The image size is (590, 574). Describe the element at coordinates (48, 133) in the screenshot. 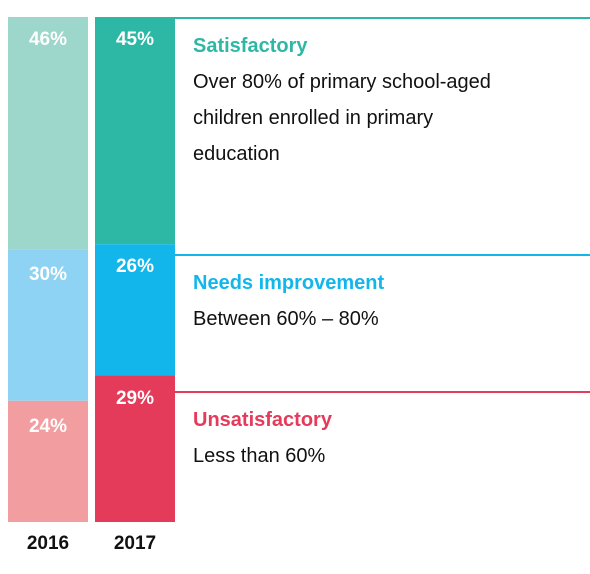

I see `bar-2016-satisfactory` at that location.